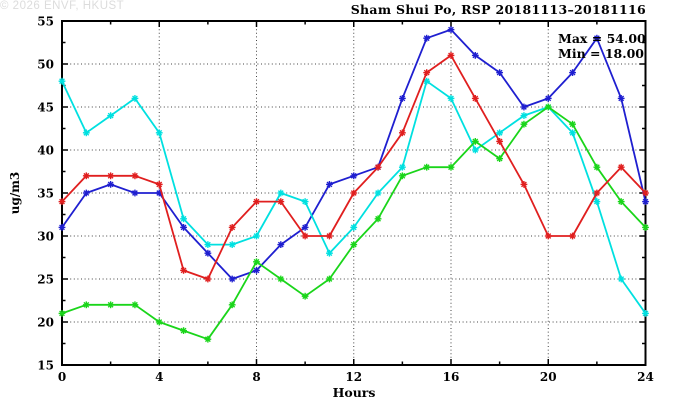 This screenshot has height=409, width=674. I want to click on x-tick-label: 8, so click(256, 377).